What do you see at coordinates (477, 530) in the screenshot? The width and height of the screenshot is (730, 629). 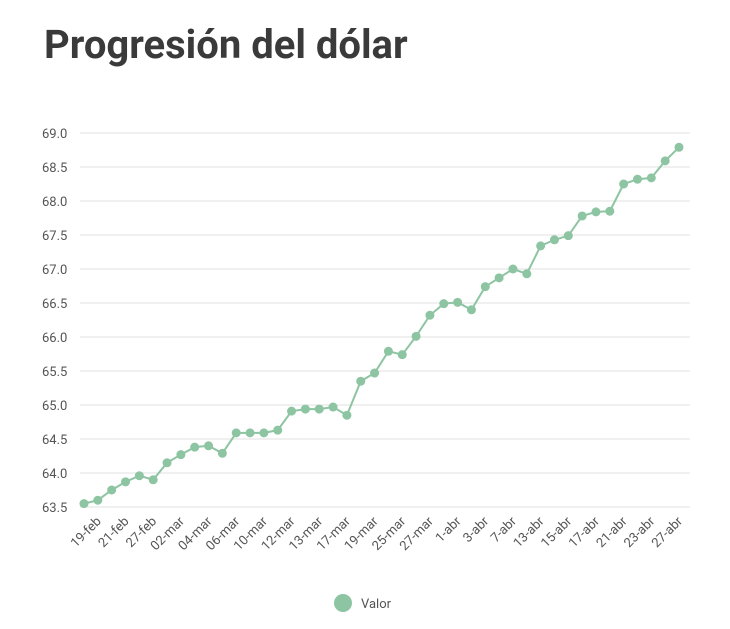 I see `x-tick-label: 3-abr` at bounding box center [477, 530].